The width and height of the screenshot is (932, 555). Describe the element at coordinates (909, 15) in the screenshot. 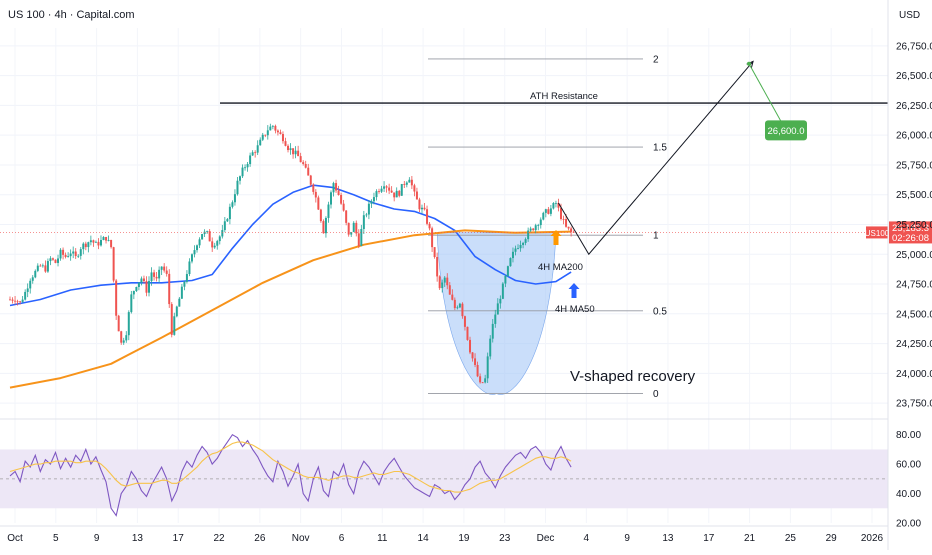

I see `currency-label: USD` at that location.